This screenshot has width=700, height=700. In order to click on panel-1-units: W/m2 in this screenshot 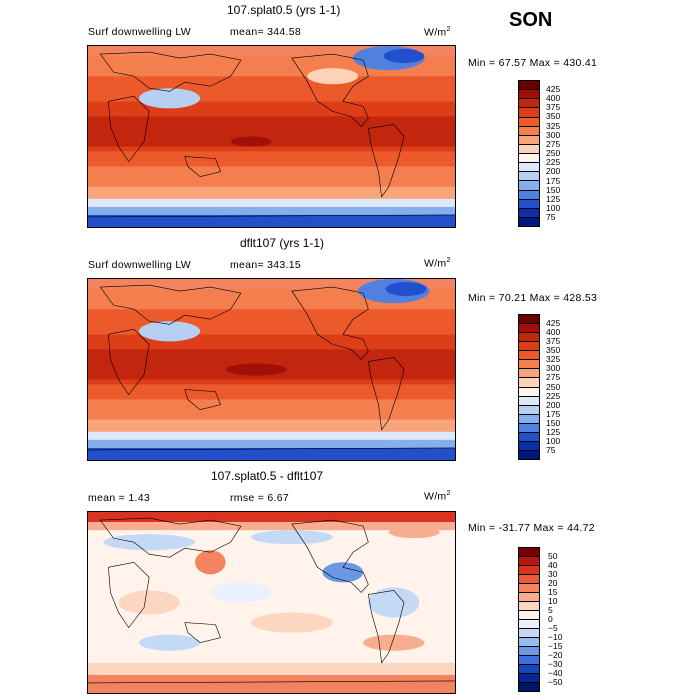, I will do `click(437, 32)`.